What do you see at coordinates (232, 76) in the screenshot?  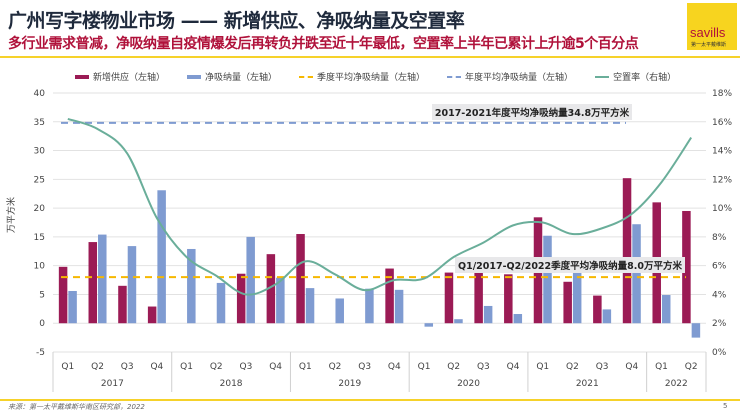 I see `legend-absorption: 净吸纳量（左轴）` at bounding box center [232, 76].